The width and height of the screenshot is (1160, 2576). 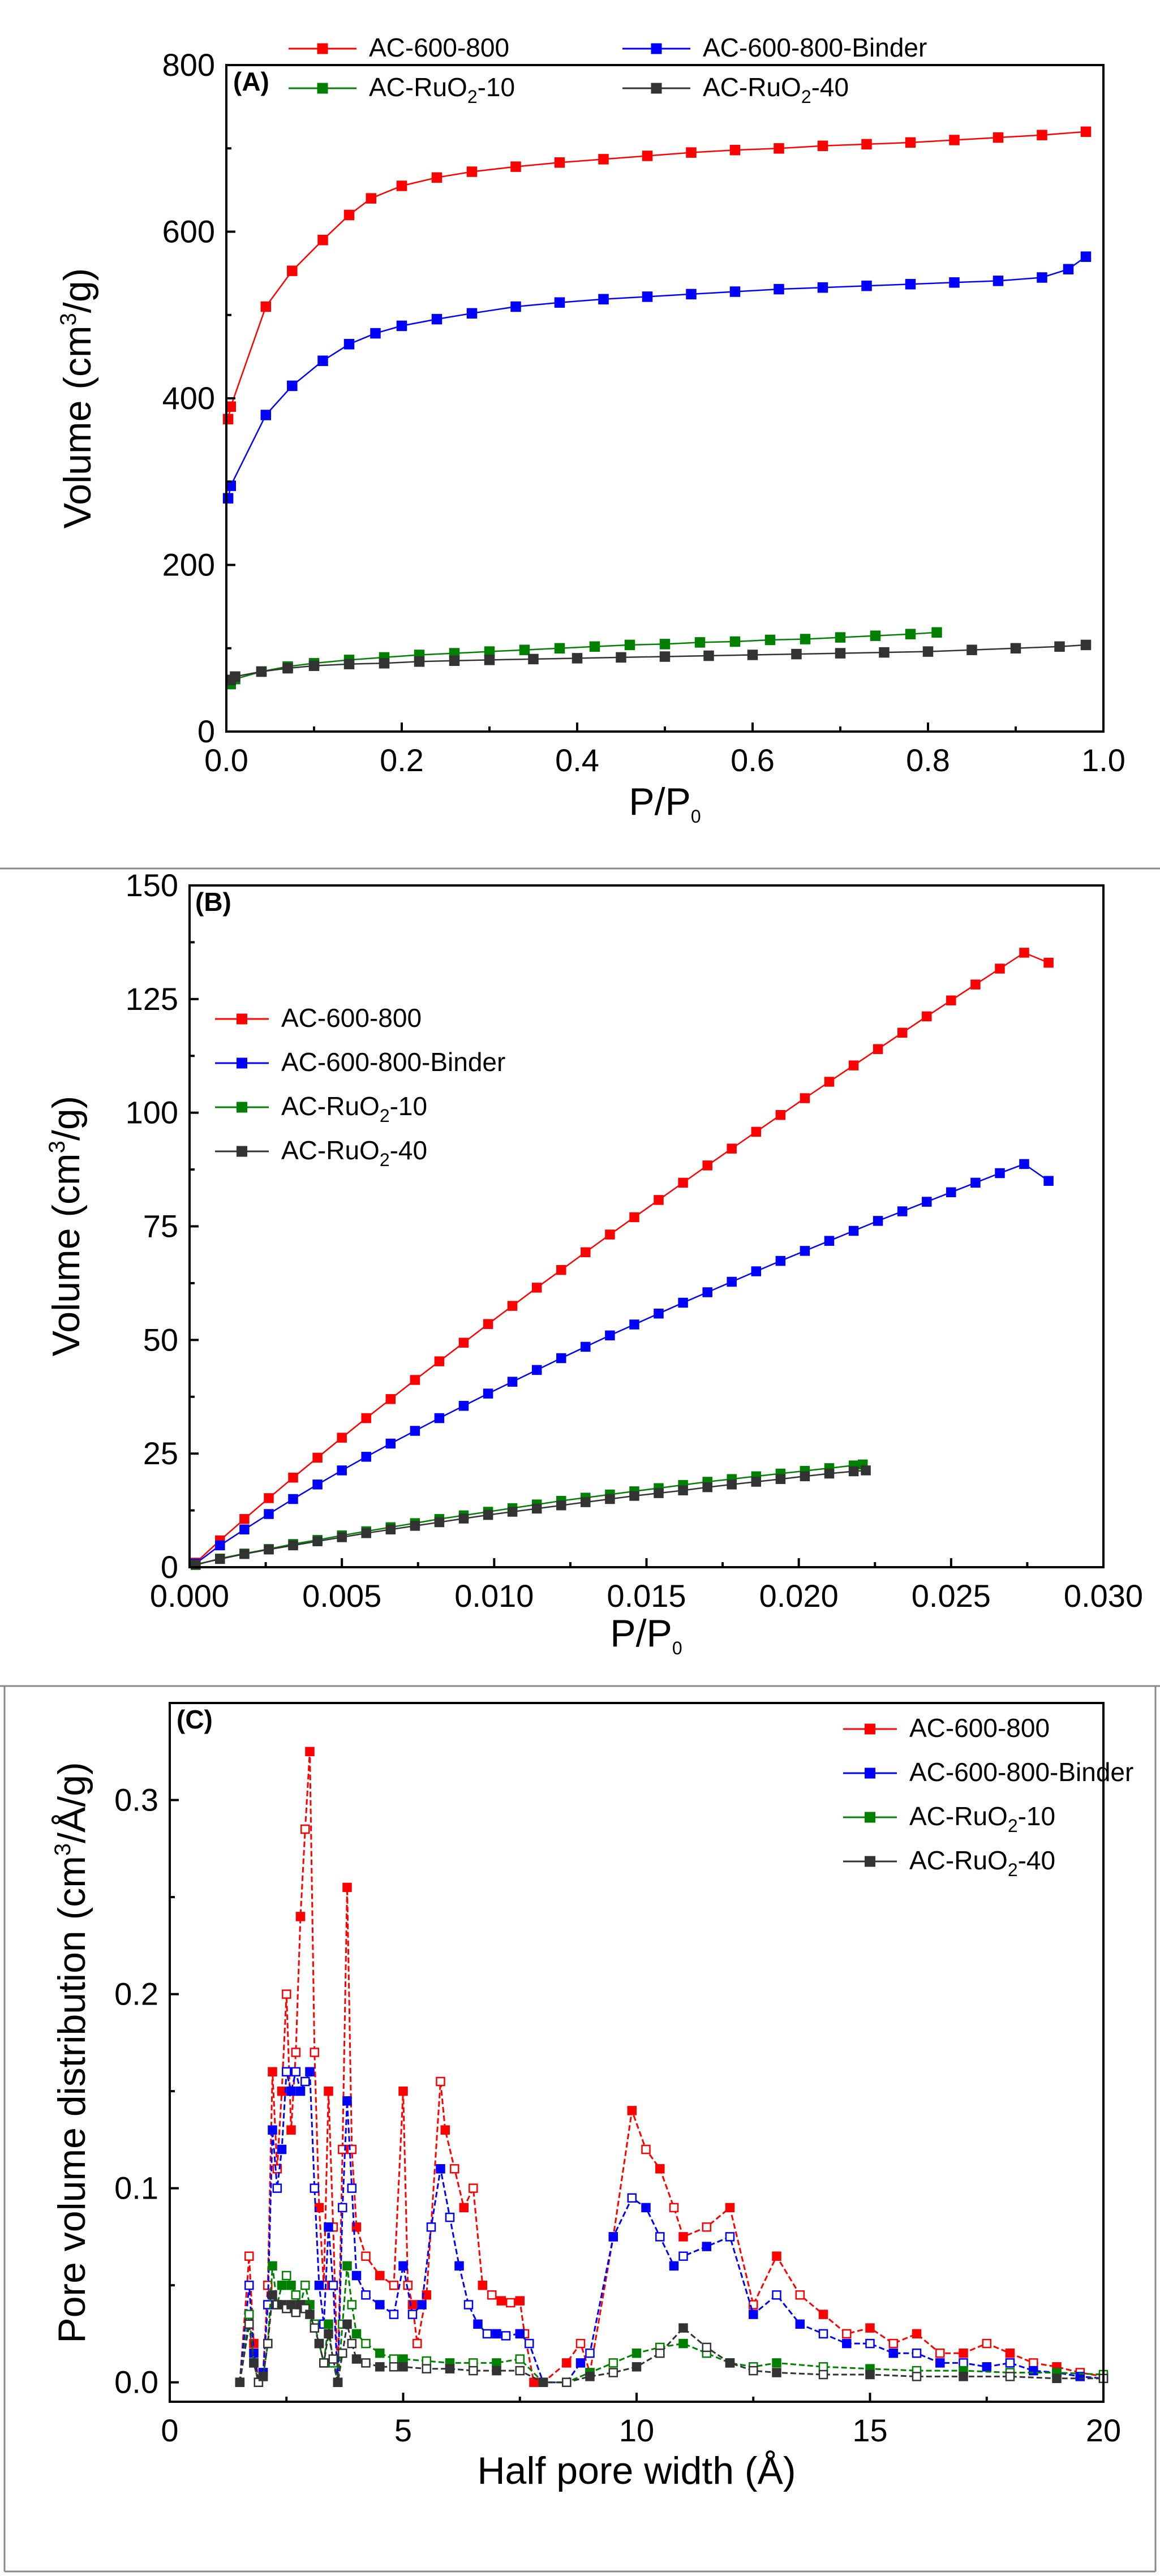 I want to click on x-axis-label: P/P0, so click(x=646, y=1635).